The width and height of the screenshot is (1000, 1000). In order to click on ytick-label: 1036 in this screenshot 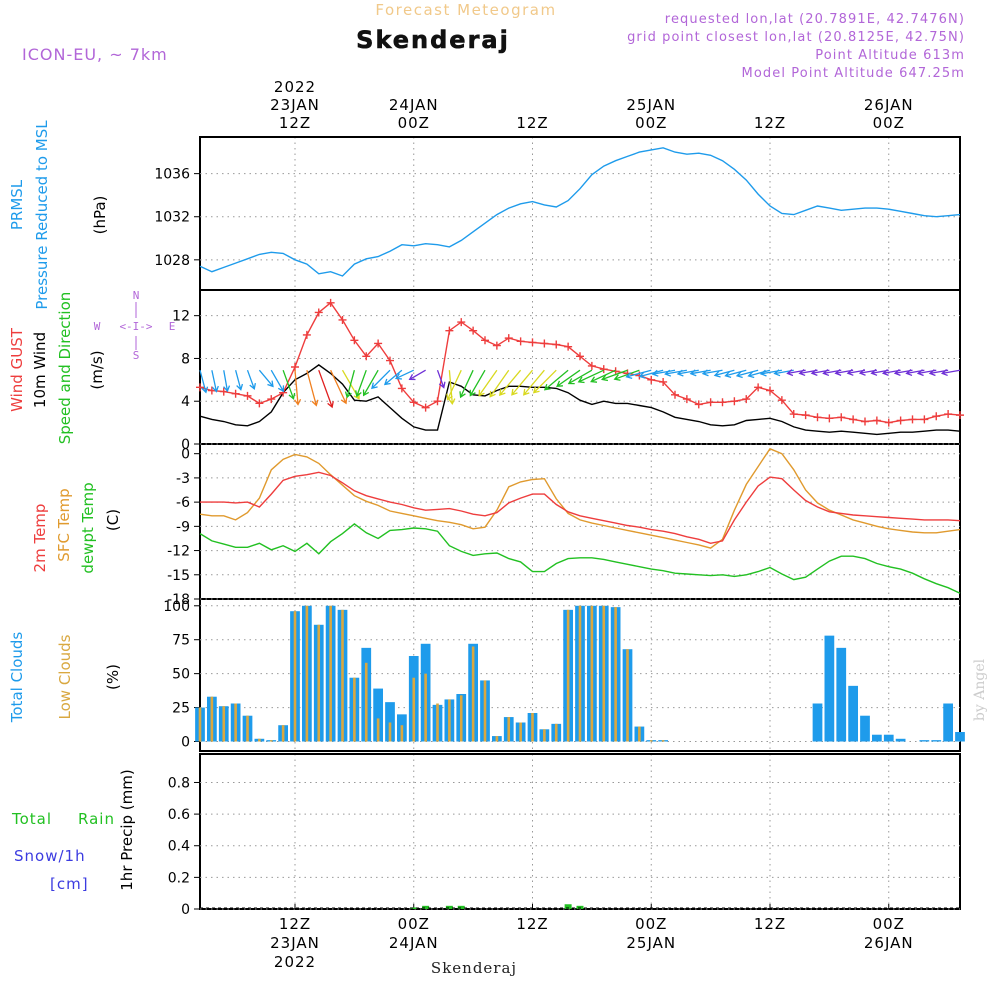, I will do `click(172, 175)`.